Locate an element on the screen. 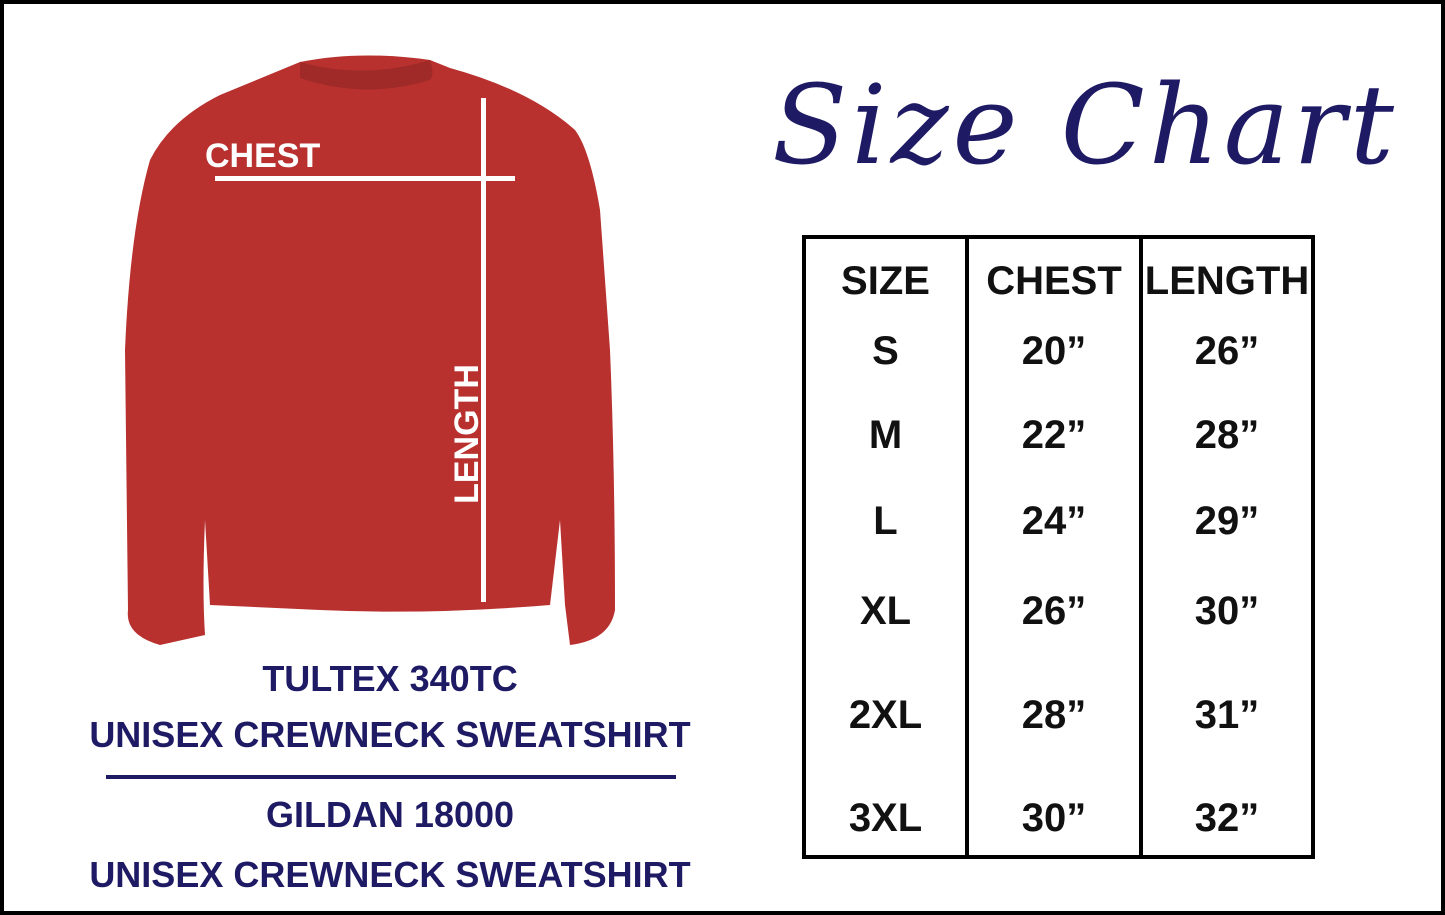 This screenshot has height=915, width=1445. product-1-name: UNISEX CREWNECK SWEATSHIRT is located at coordinates (390, 734).